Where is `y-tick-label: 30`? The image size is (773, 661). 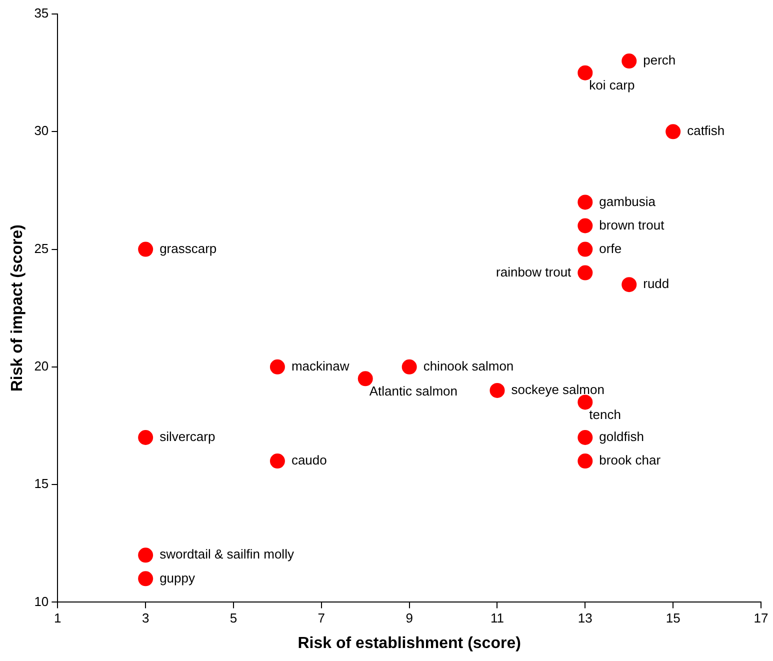
y-tick-label: 30 is located at coordinates (41, 130).